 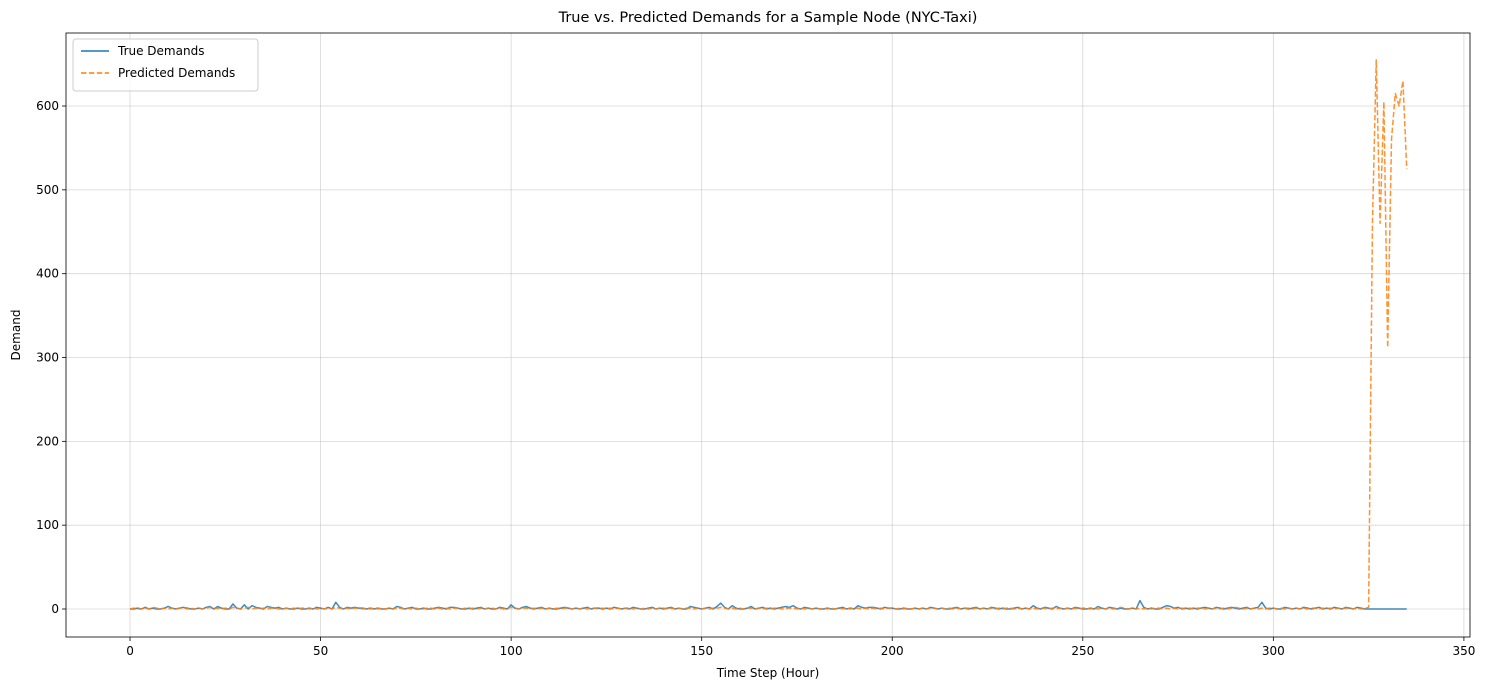 I want to click on y-tick-label: 500, so click(x=47, y=190).